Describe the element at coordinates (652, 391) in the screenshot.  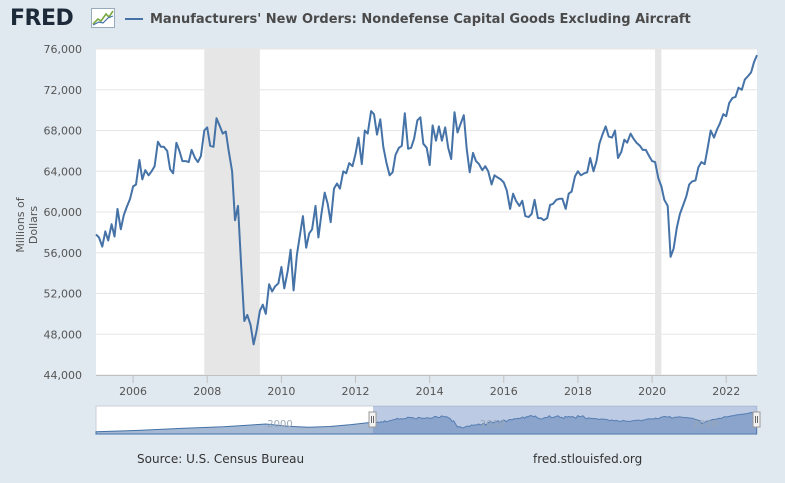
I see `x-tick-label: 2020` at that location.